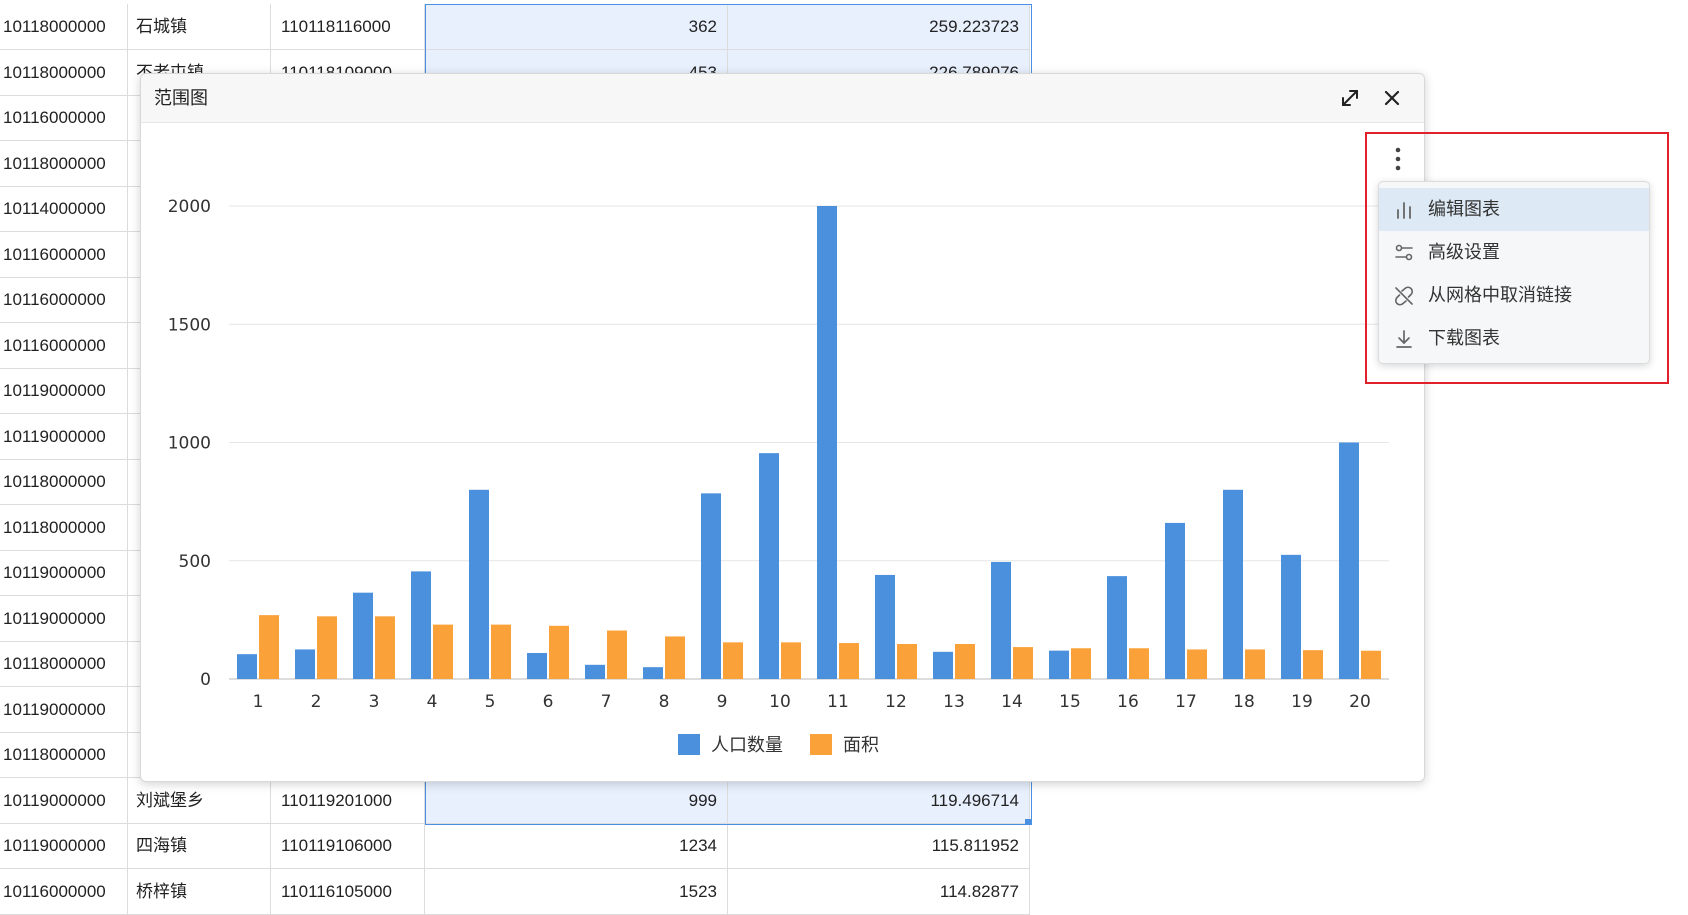  I want to click on table-cell: 114.82877, so click(879, 891).